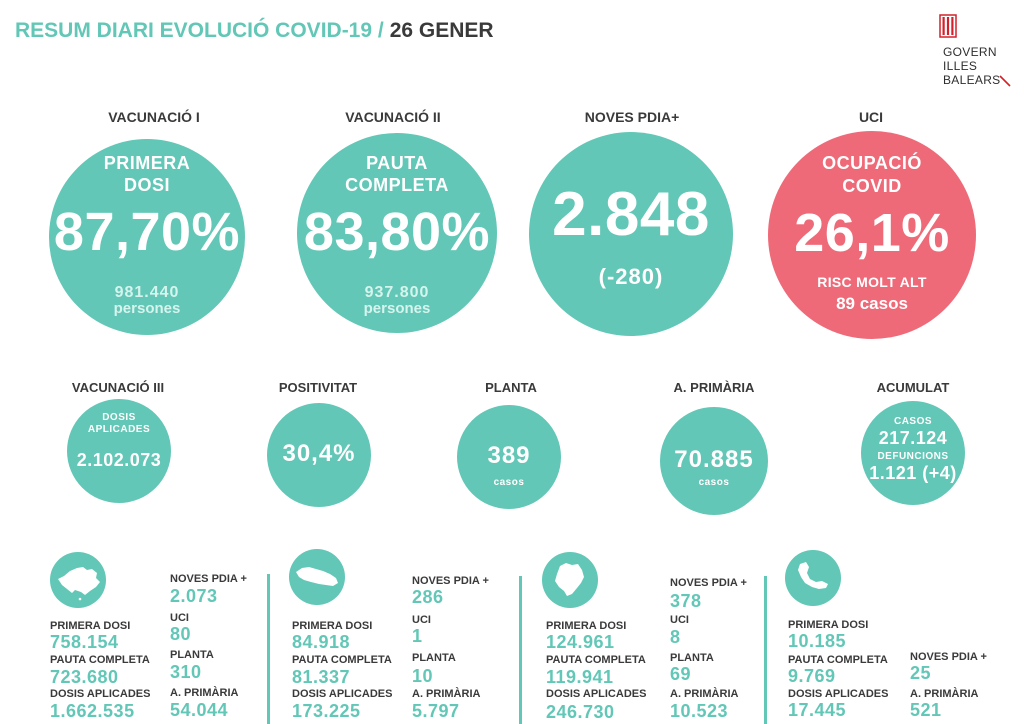  I want to click on doses-administered-value: 173.225, so click(326, 711).